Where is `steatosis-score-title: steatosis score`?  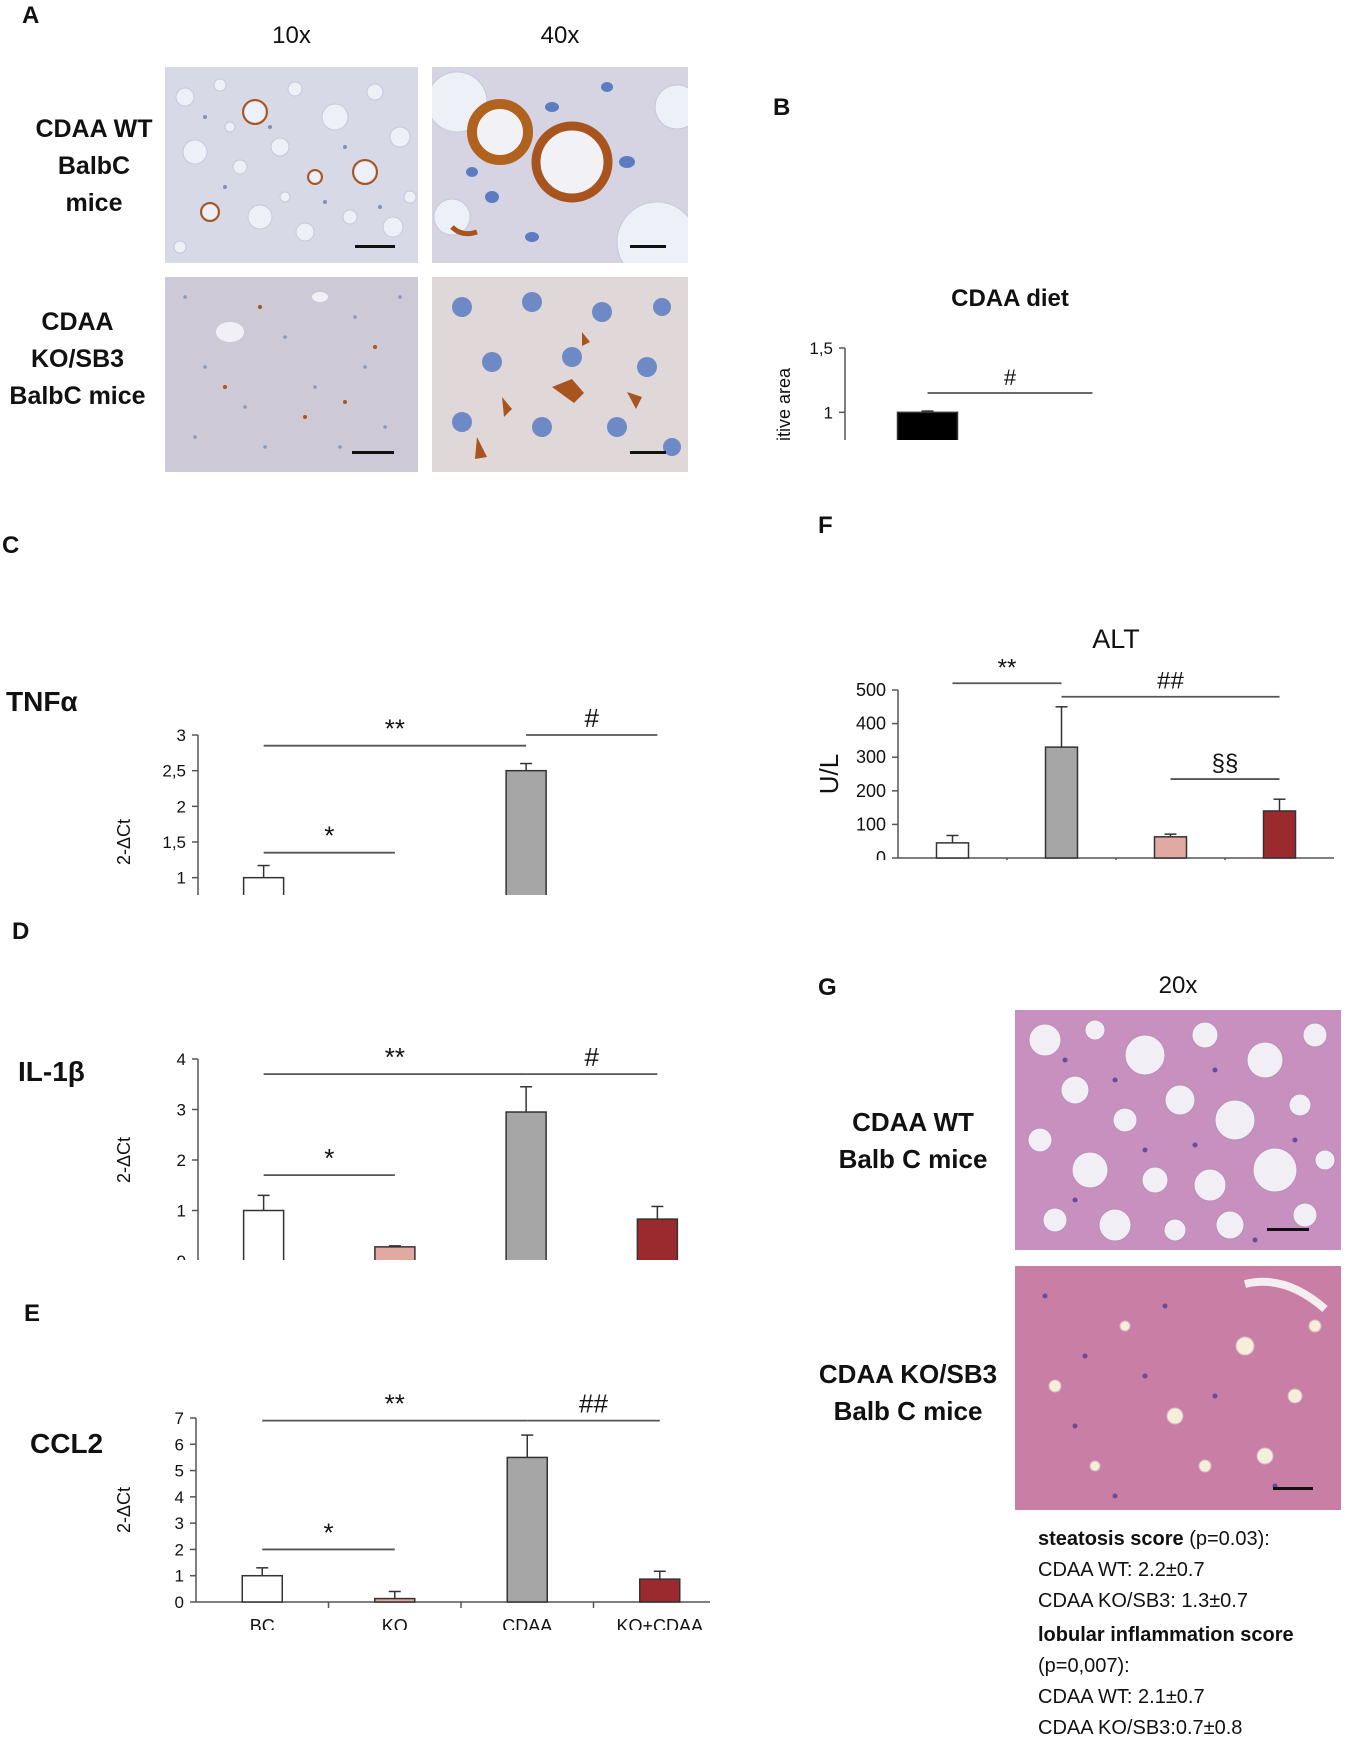
steatosis-score-title: steatosis score is located at coordinates (1111, 1539).